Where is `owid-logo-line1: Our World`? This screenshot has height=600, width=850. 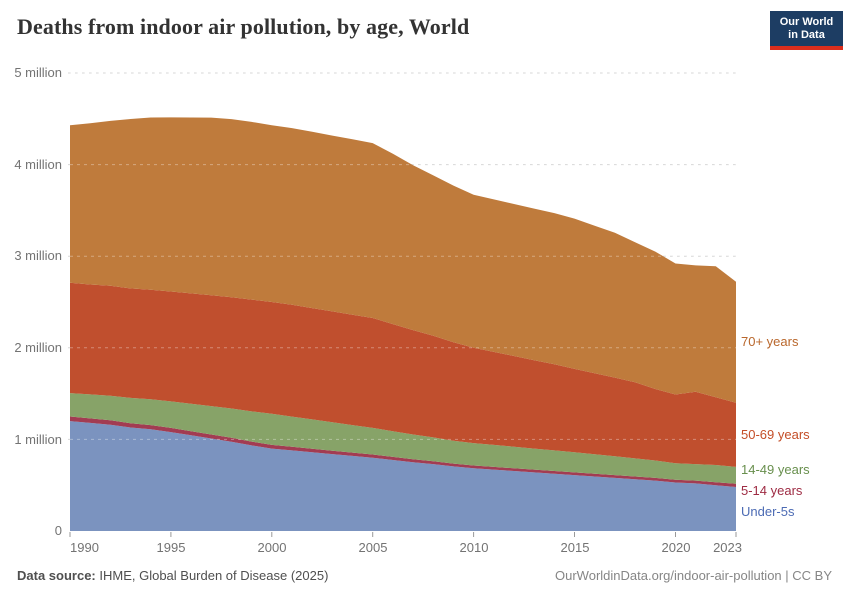 owid-logo-line1: Our World is located at coordinates (806, 22).